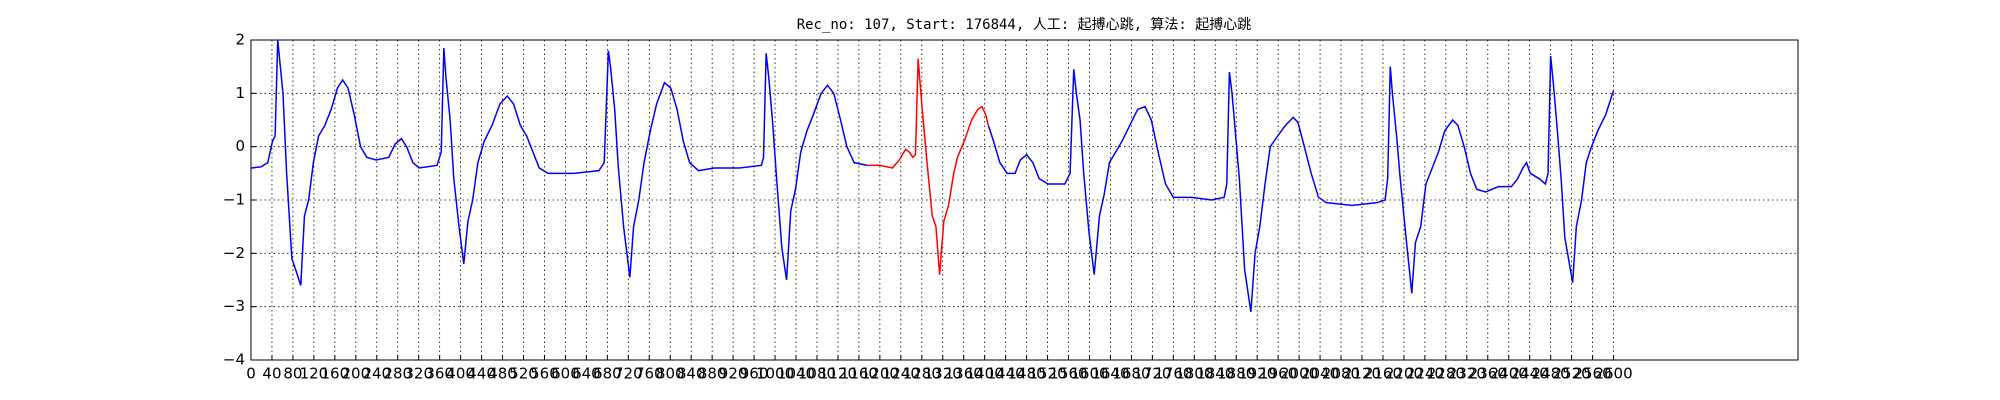  What do you see at coordinates (964, 374) in the screenshot?
I see `x-tick-label: 1360` at bounding box center [964, 374].